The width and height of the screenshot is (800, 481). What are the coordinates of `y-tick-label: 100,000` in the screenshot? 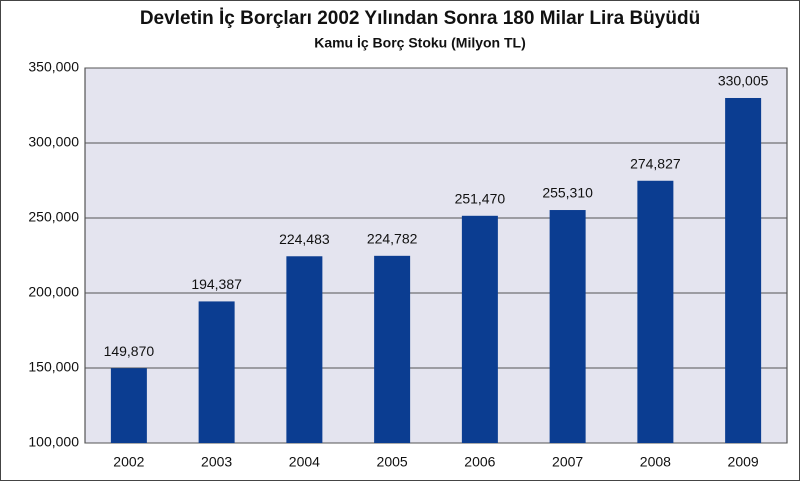 It's located at (53, 442).